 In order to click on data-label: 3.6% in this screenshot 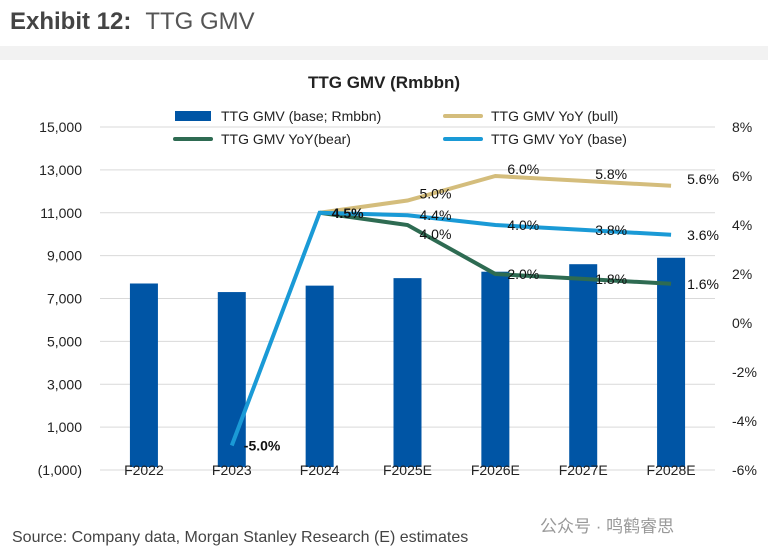, I will do `click(703, 235)`.